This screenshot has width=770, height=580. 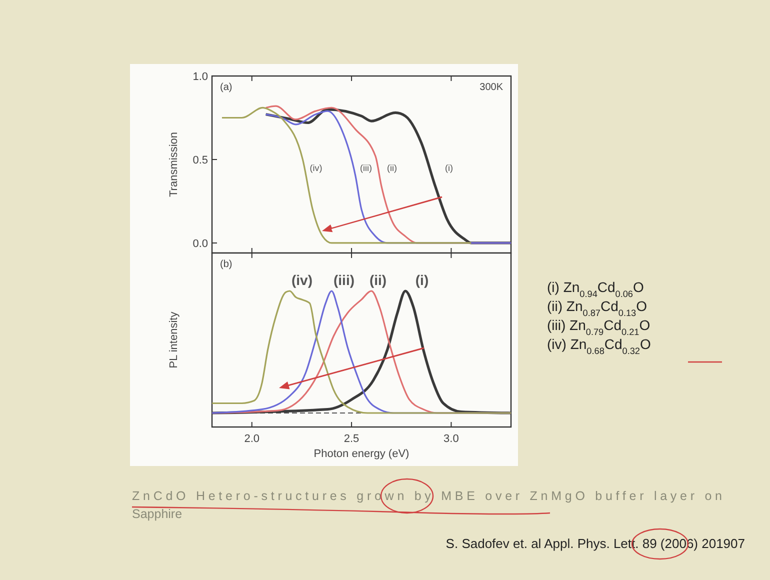 What do you see at coordinates (449, 168) in the screenshot?
I see `annotation: (i)` at bounding box center [449, 168].